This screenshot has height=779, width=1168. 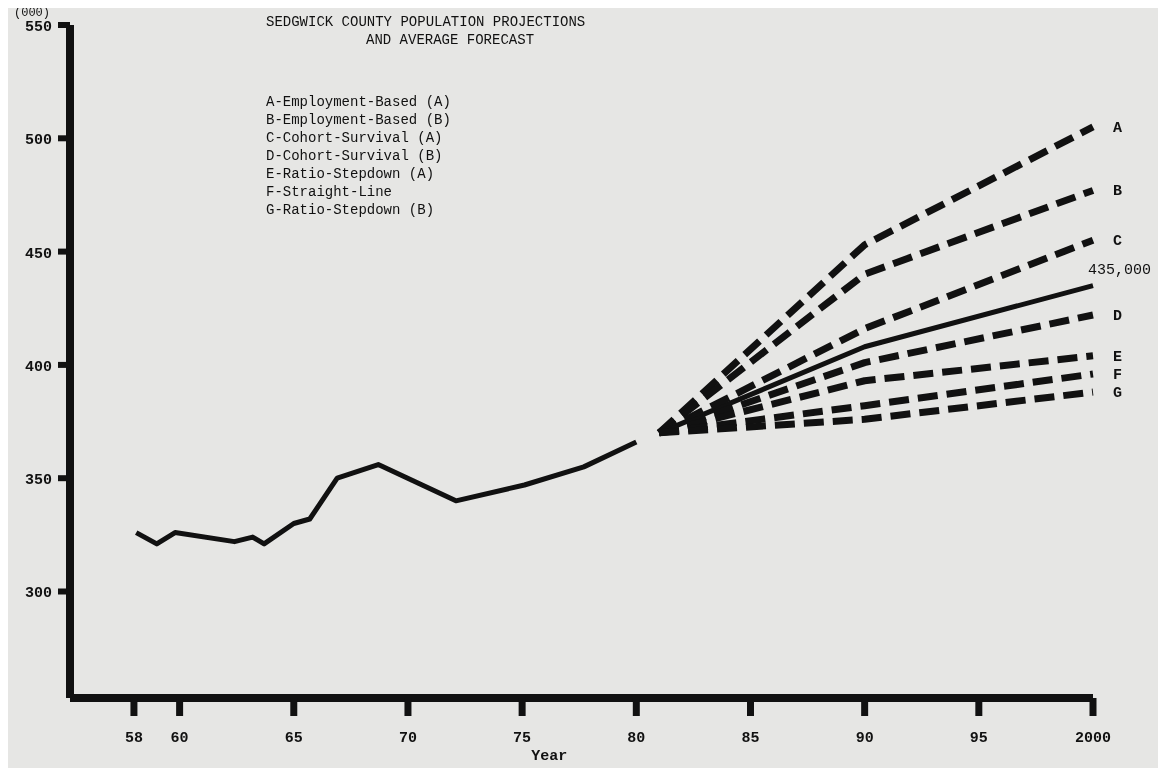 I want to click on annotation: E-Ratio-Stepdown (A), so click(x=350, y=174).